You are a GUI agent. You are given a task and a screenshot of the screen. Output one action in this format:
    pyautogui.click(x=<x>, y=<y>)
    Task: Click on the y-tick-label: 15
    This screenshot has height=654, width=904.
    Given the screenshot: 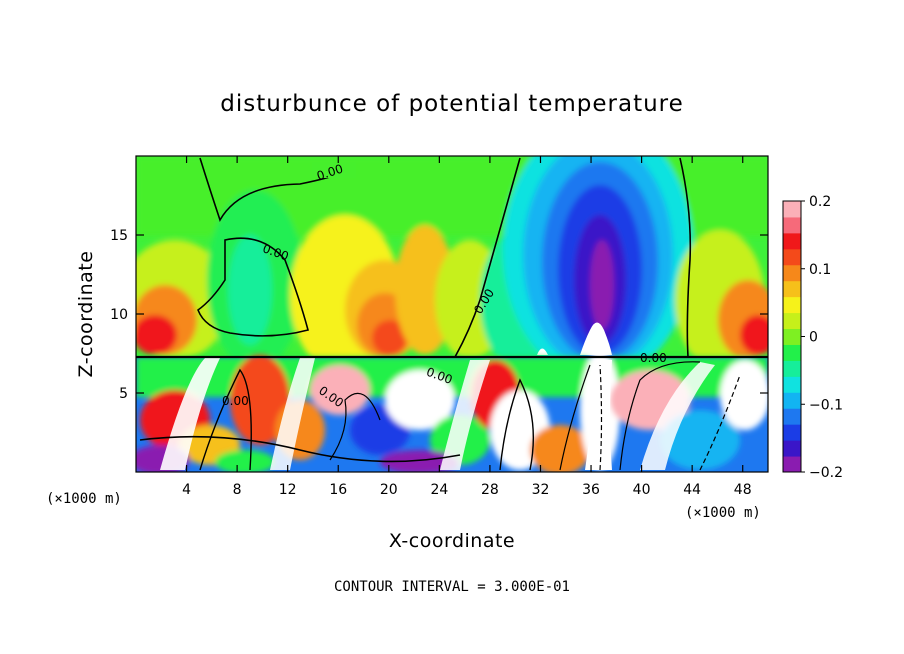 What is the action you would take?
    pyautogui.click(x=119, y=236)
    